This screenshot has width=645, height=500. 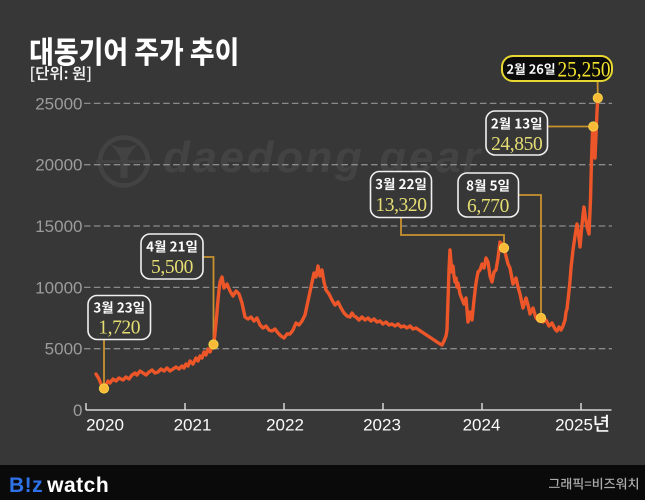 What do you see at coordinates (574, 425) in the screenshot?
I see `svg-text: 2025` at bounding box center [574, 425].